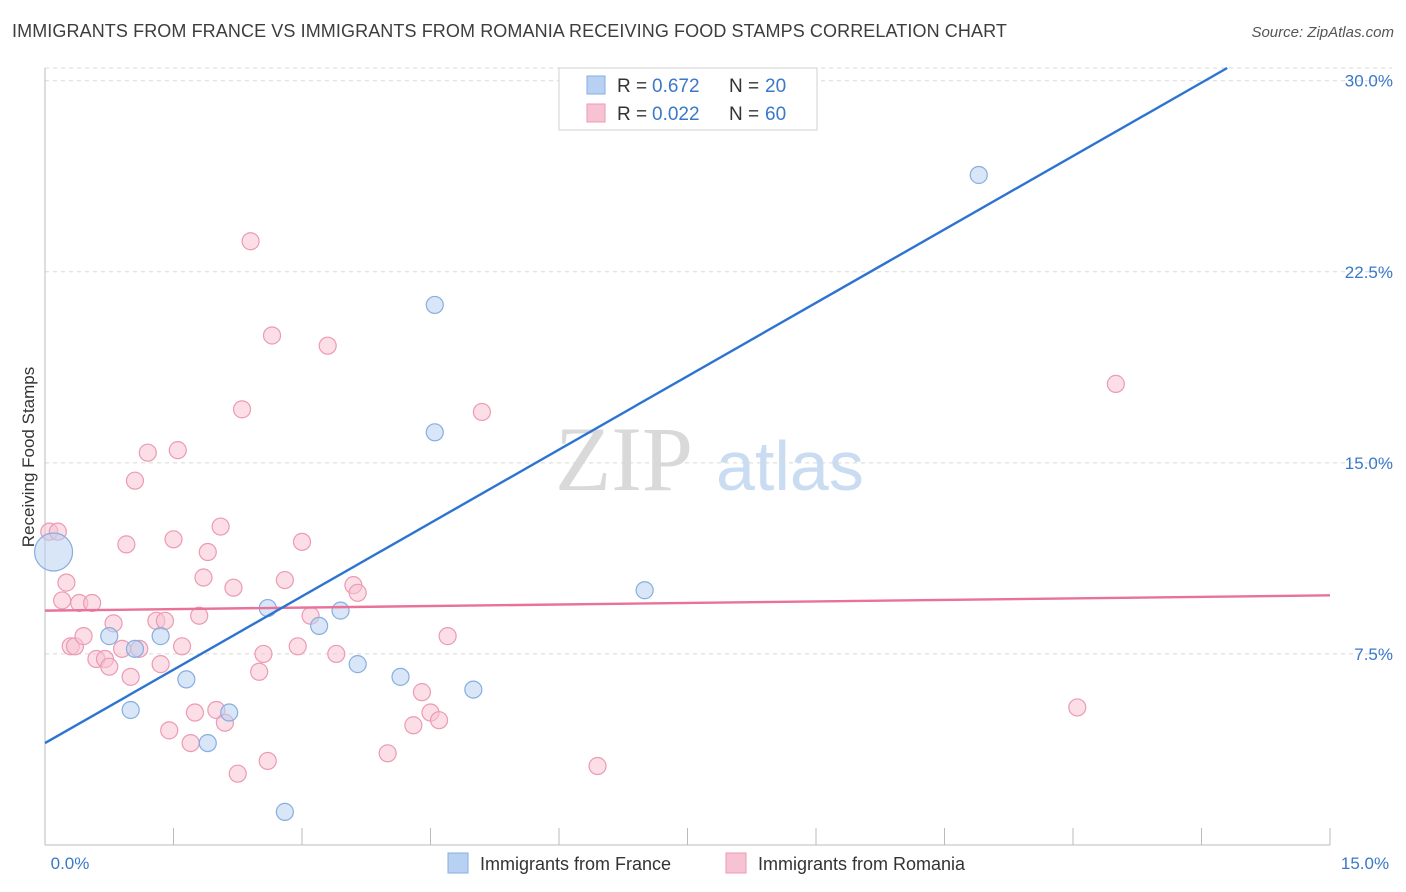  What do you see at coordinates (632, 86) in the screenshot?
I see `legend-france-r-label: R =` at bounding box center [632, 86].